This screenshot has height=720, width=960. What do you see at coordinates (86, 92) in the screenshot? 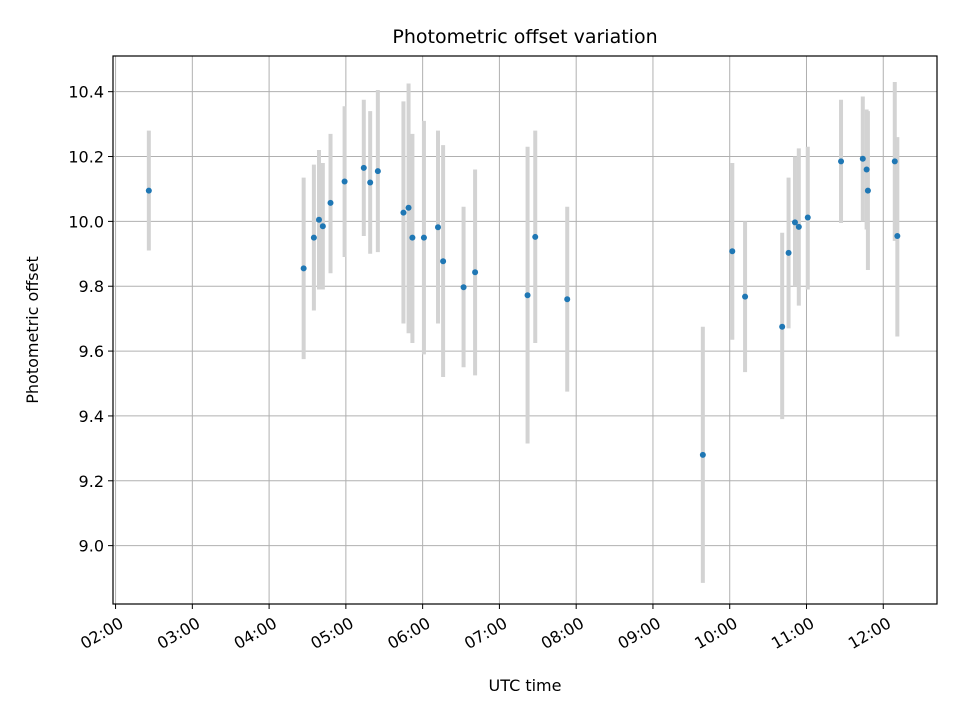
I see `y-tick-label: 10.4` at bounding box center [86, 92].